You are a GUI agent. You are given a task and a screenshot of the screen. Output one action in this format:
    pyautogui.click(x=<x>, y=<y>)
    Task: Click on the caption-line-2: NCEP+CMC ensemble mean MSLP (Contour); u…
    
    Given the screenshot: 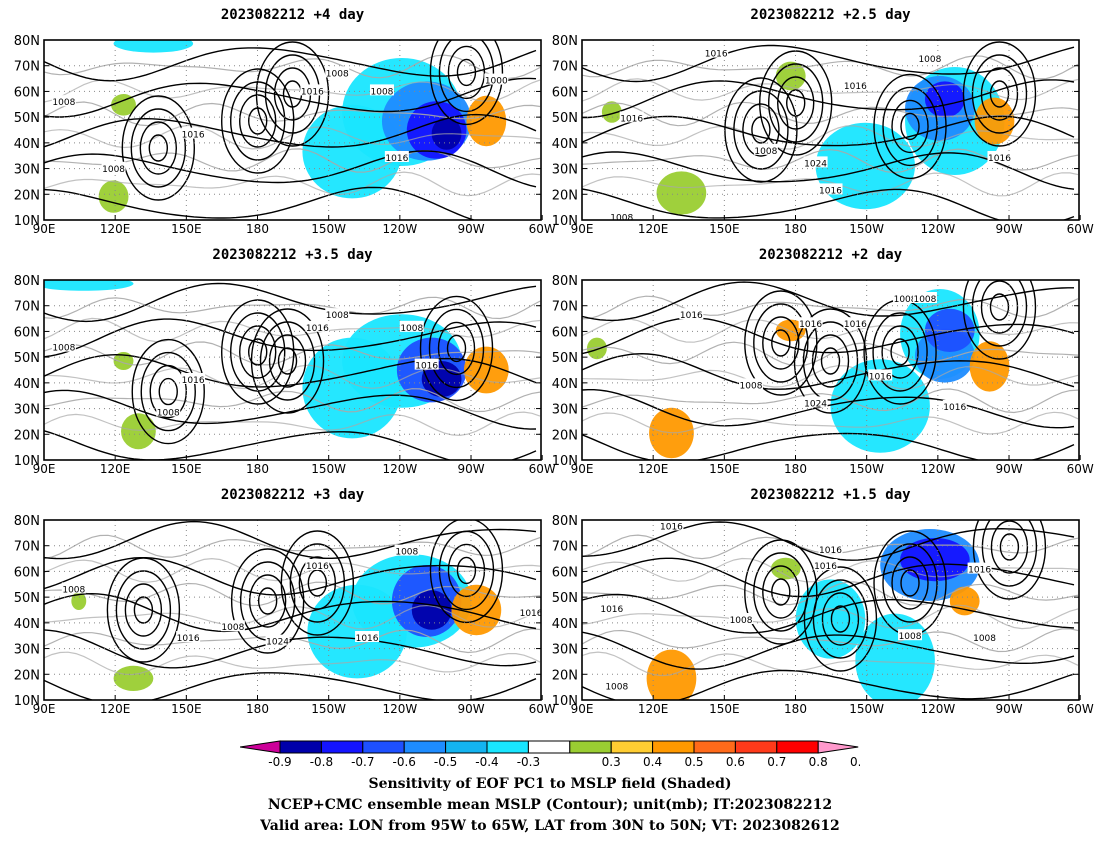 What is the action you would take?
    pyautogui.click(x=550, y=805)
    